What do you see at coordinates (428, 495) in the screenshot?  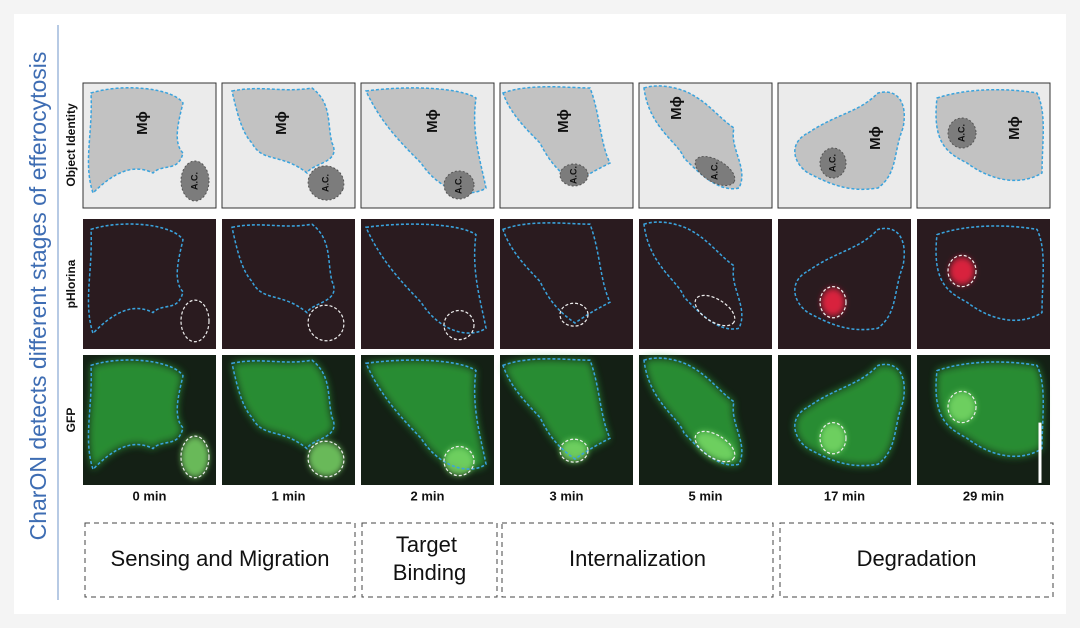 I see `time-label: 2 min` at bounding box center [428, 495].